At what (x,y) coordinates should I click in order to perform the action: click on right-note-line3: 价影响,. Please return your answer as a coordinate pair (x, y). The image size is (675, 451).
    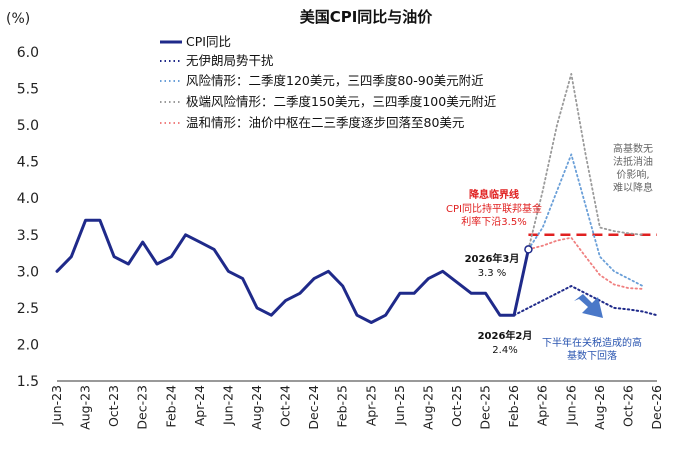
    Looking at the image, I should click on (632, 174).